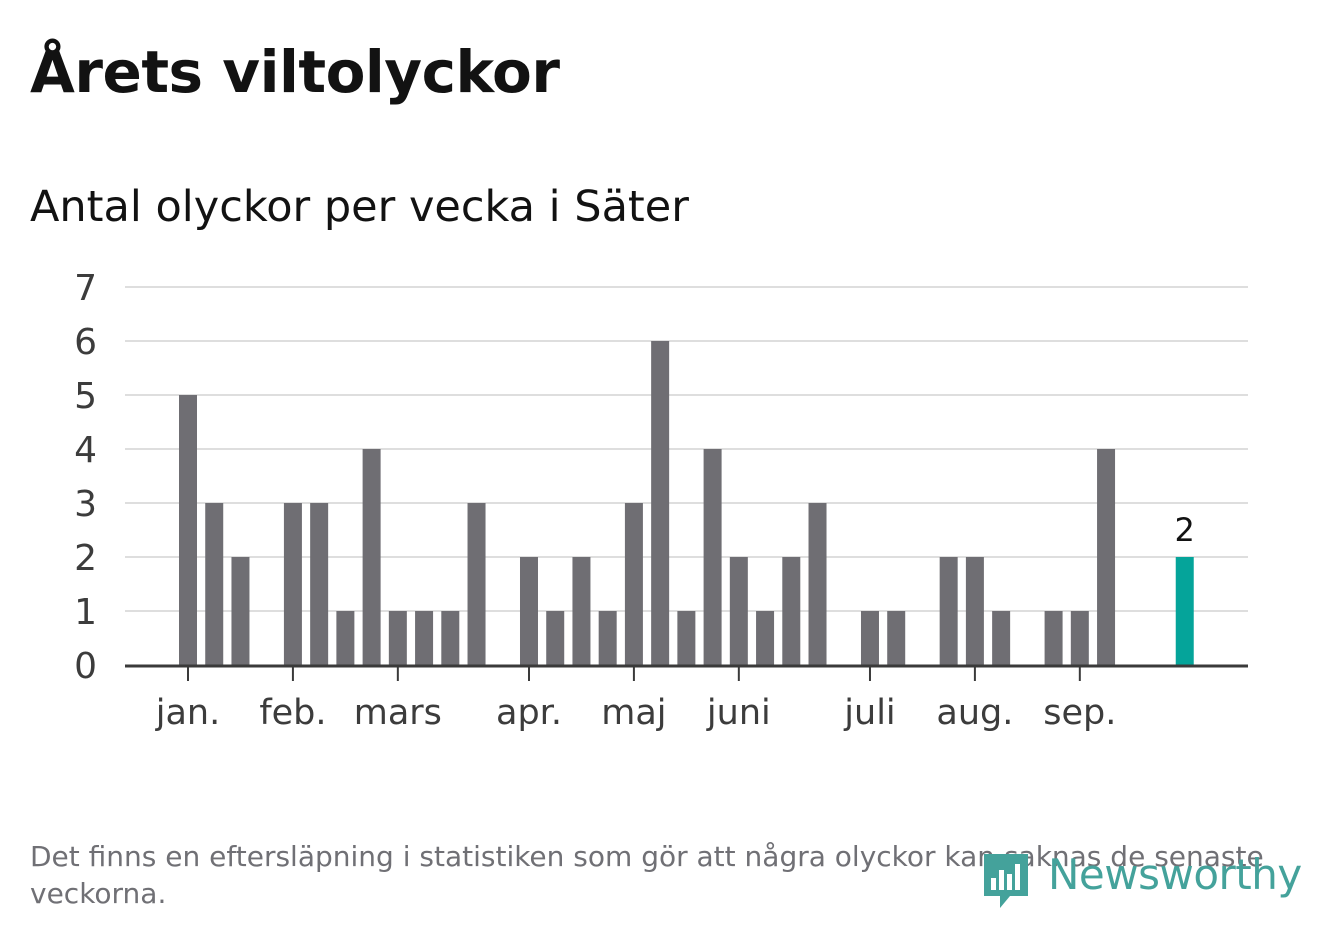 The width and height of the screenshot is (1322, 939). I want to click on x-tick-label: maj, so click(633, 713).